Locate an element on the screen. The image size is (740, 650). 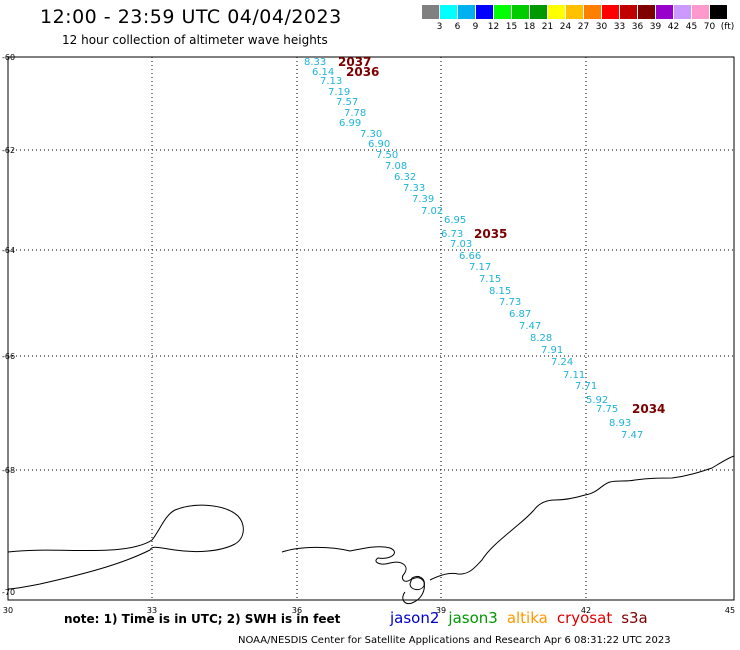
legend-label: (ft) is located at coordinates (727, 27).